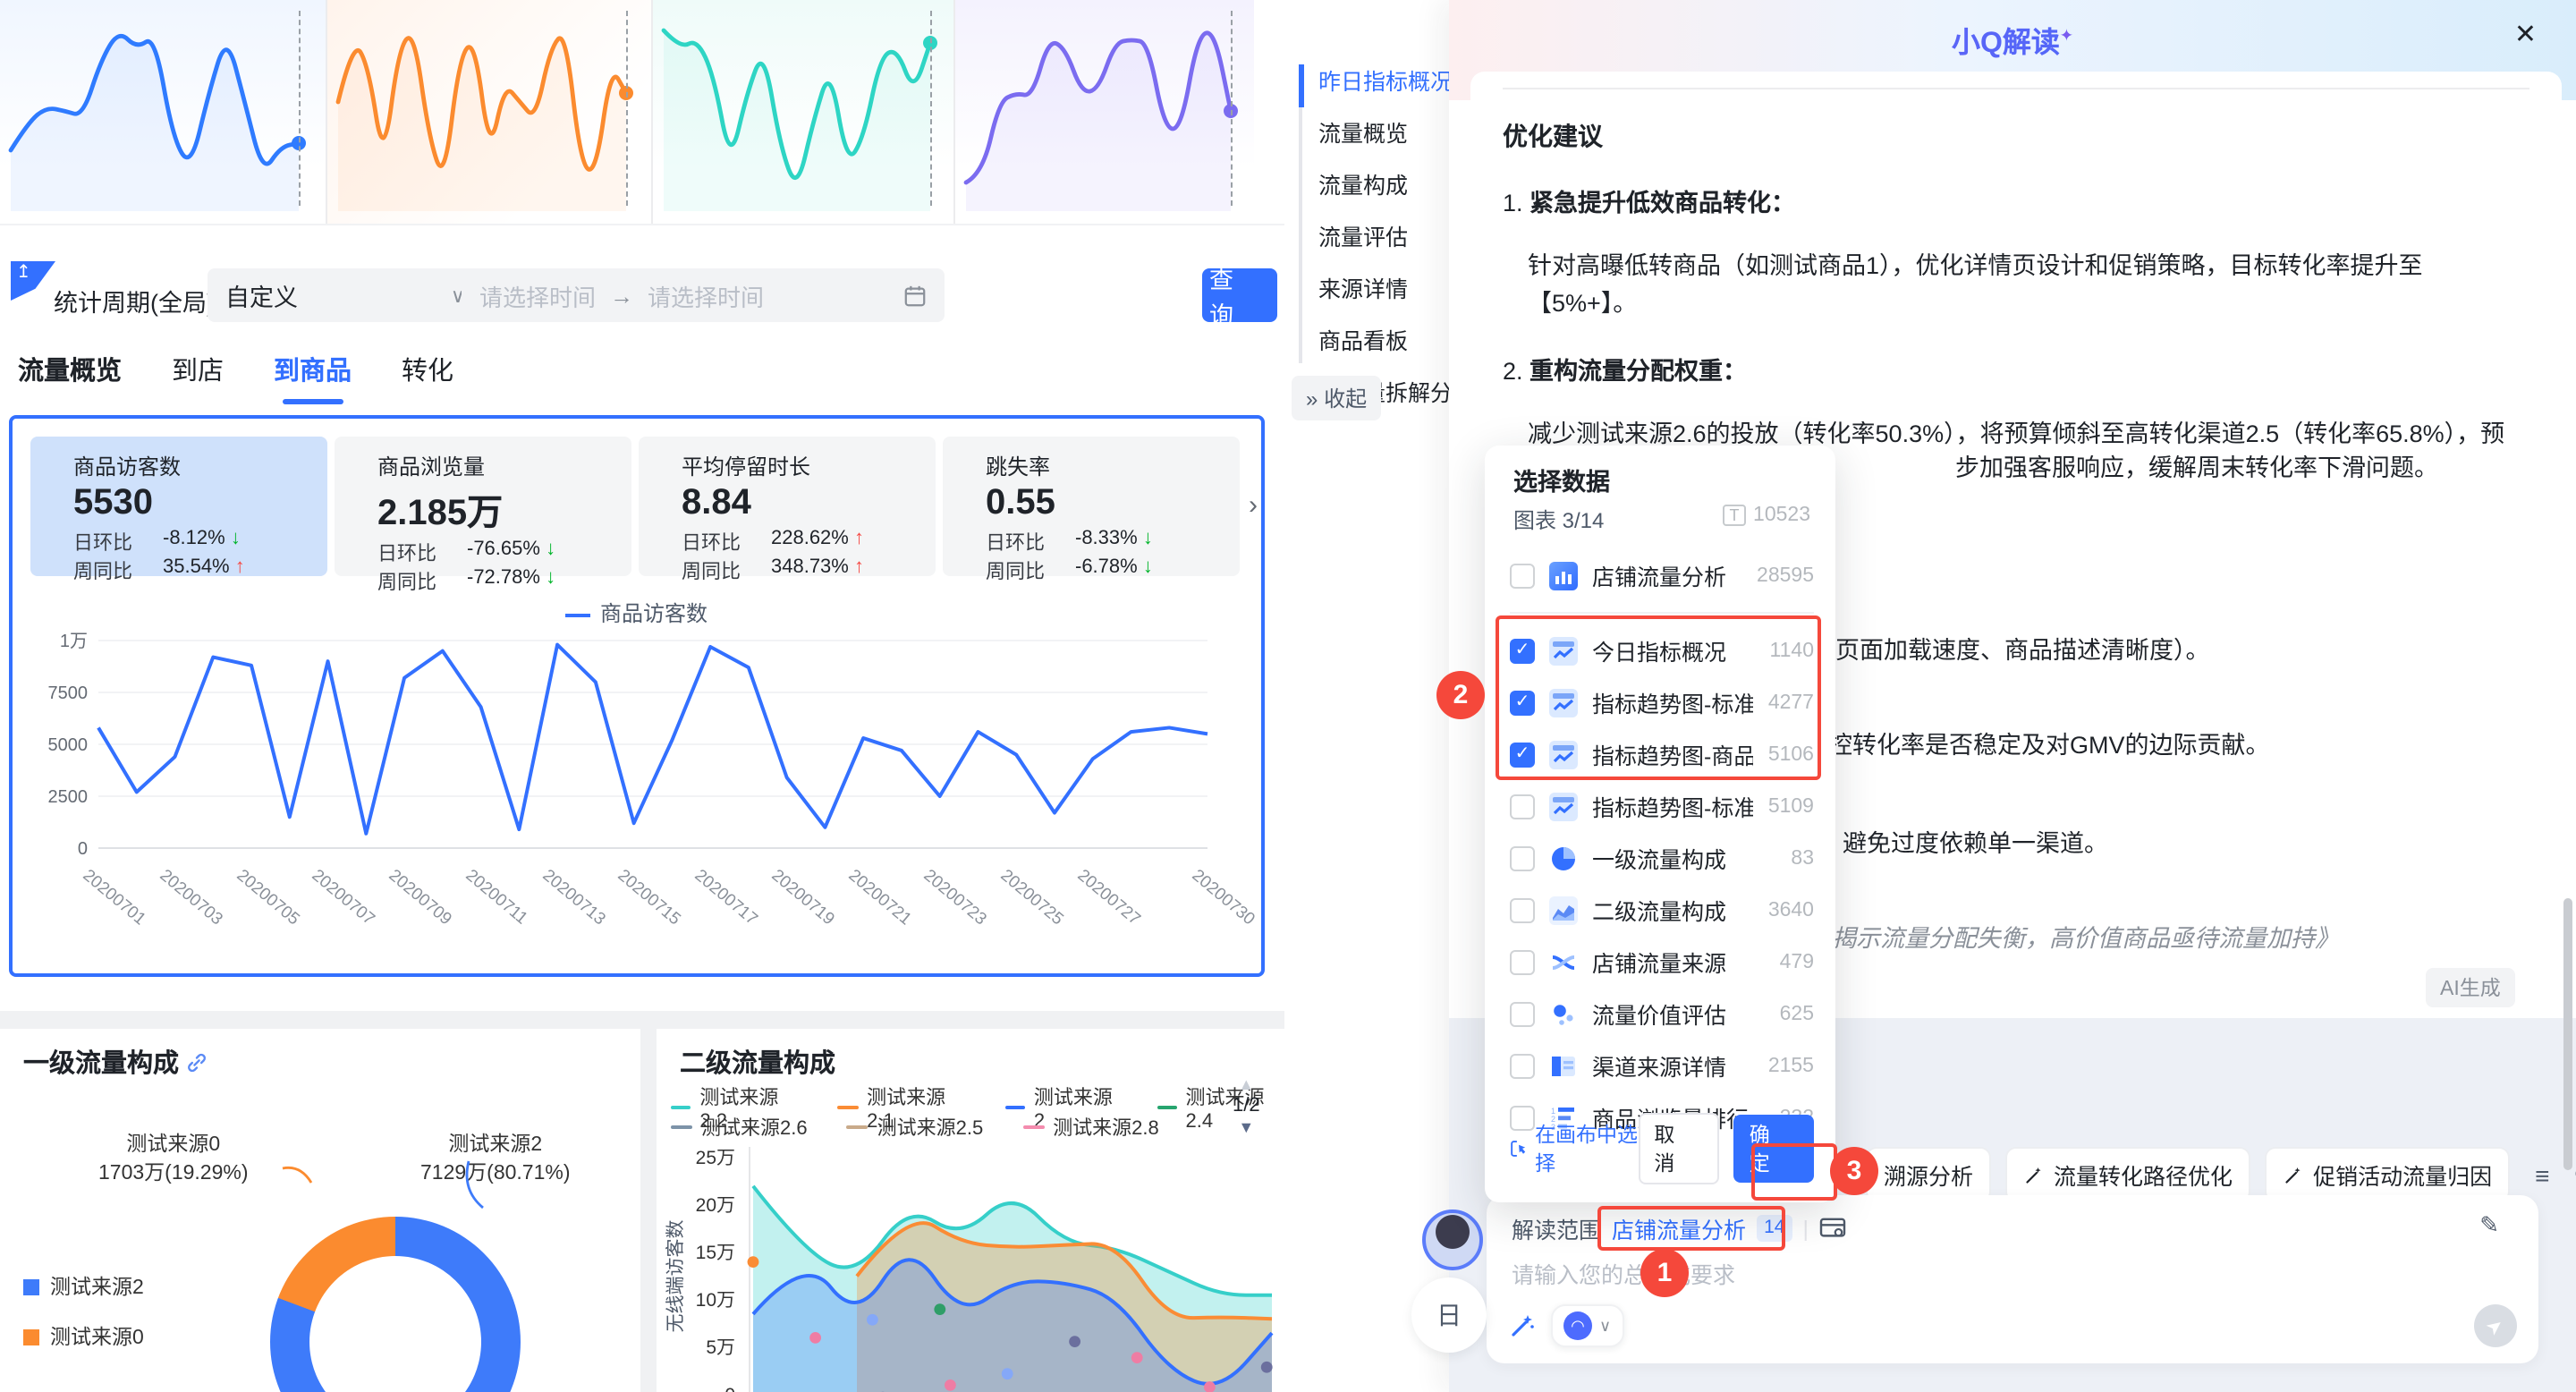  I want to click on area-legend-测试来源2.2: 测试来源2.2, so click(735, 1107).